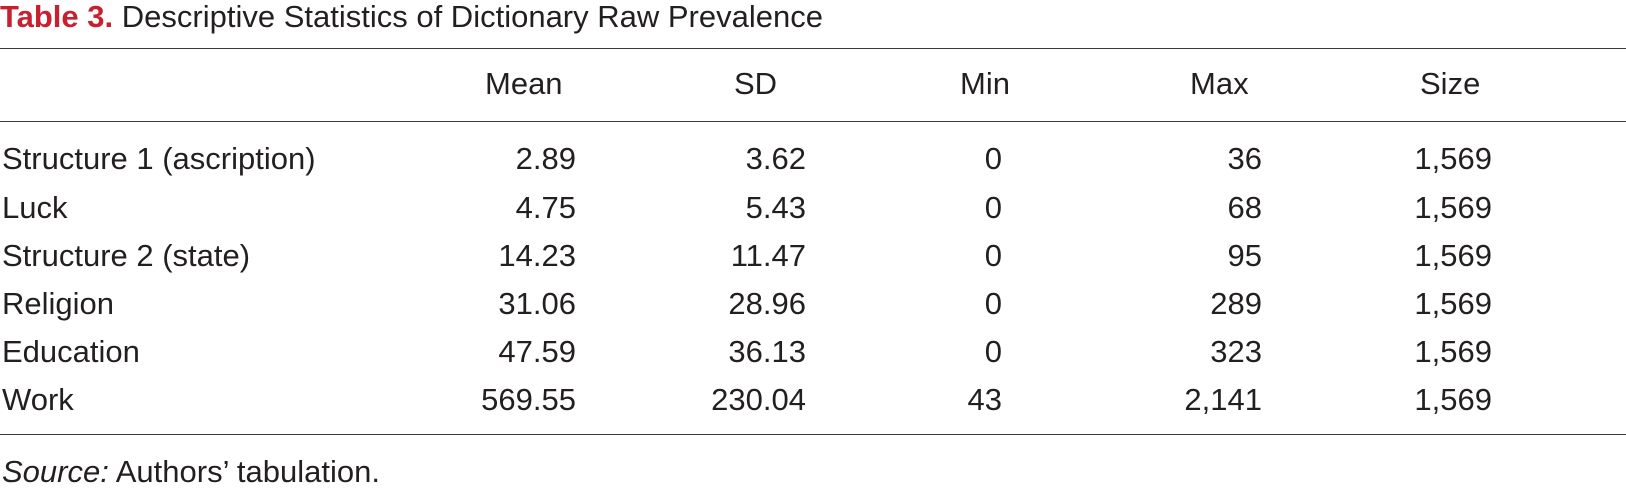 This screenshot has width=1626, height=503. What do you see at coordinates (159, 158) in the screenshot?
I see `row-label: Structure 1 (ascription)` at bounding box center [159, 158].